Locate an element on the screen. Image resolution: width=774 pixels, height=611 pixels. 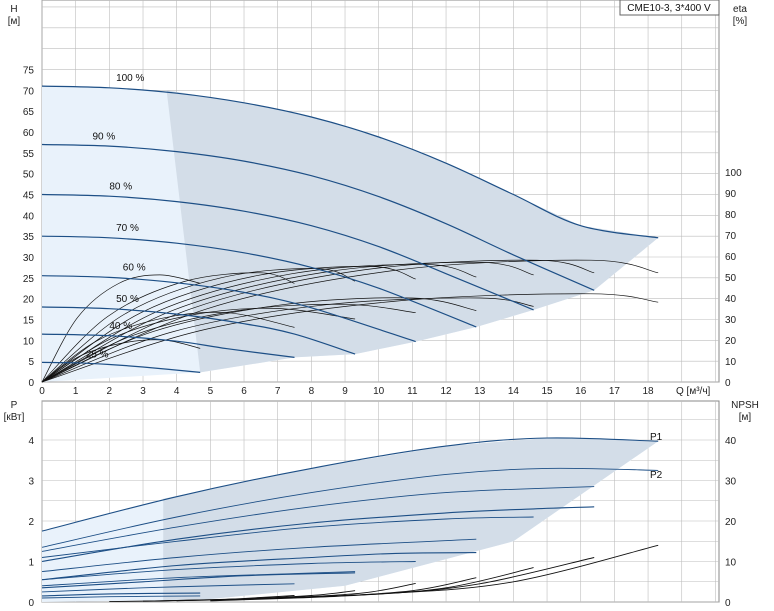
x-tick-label: 12 is located at coordinates (446, 391).